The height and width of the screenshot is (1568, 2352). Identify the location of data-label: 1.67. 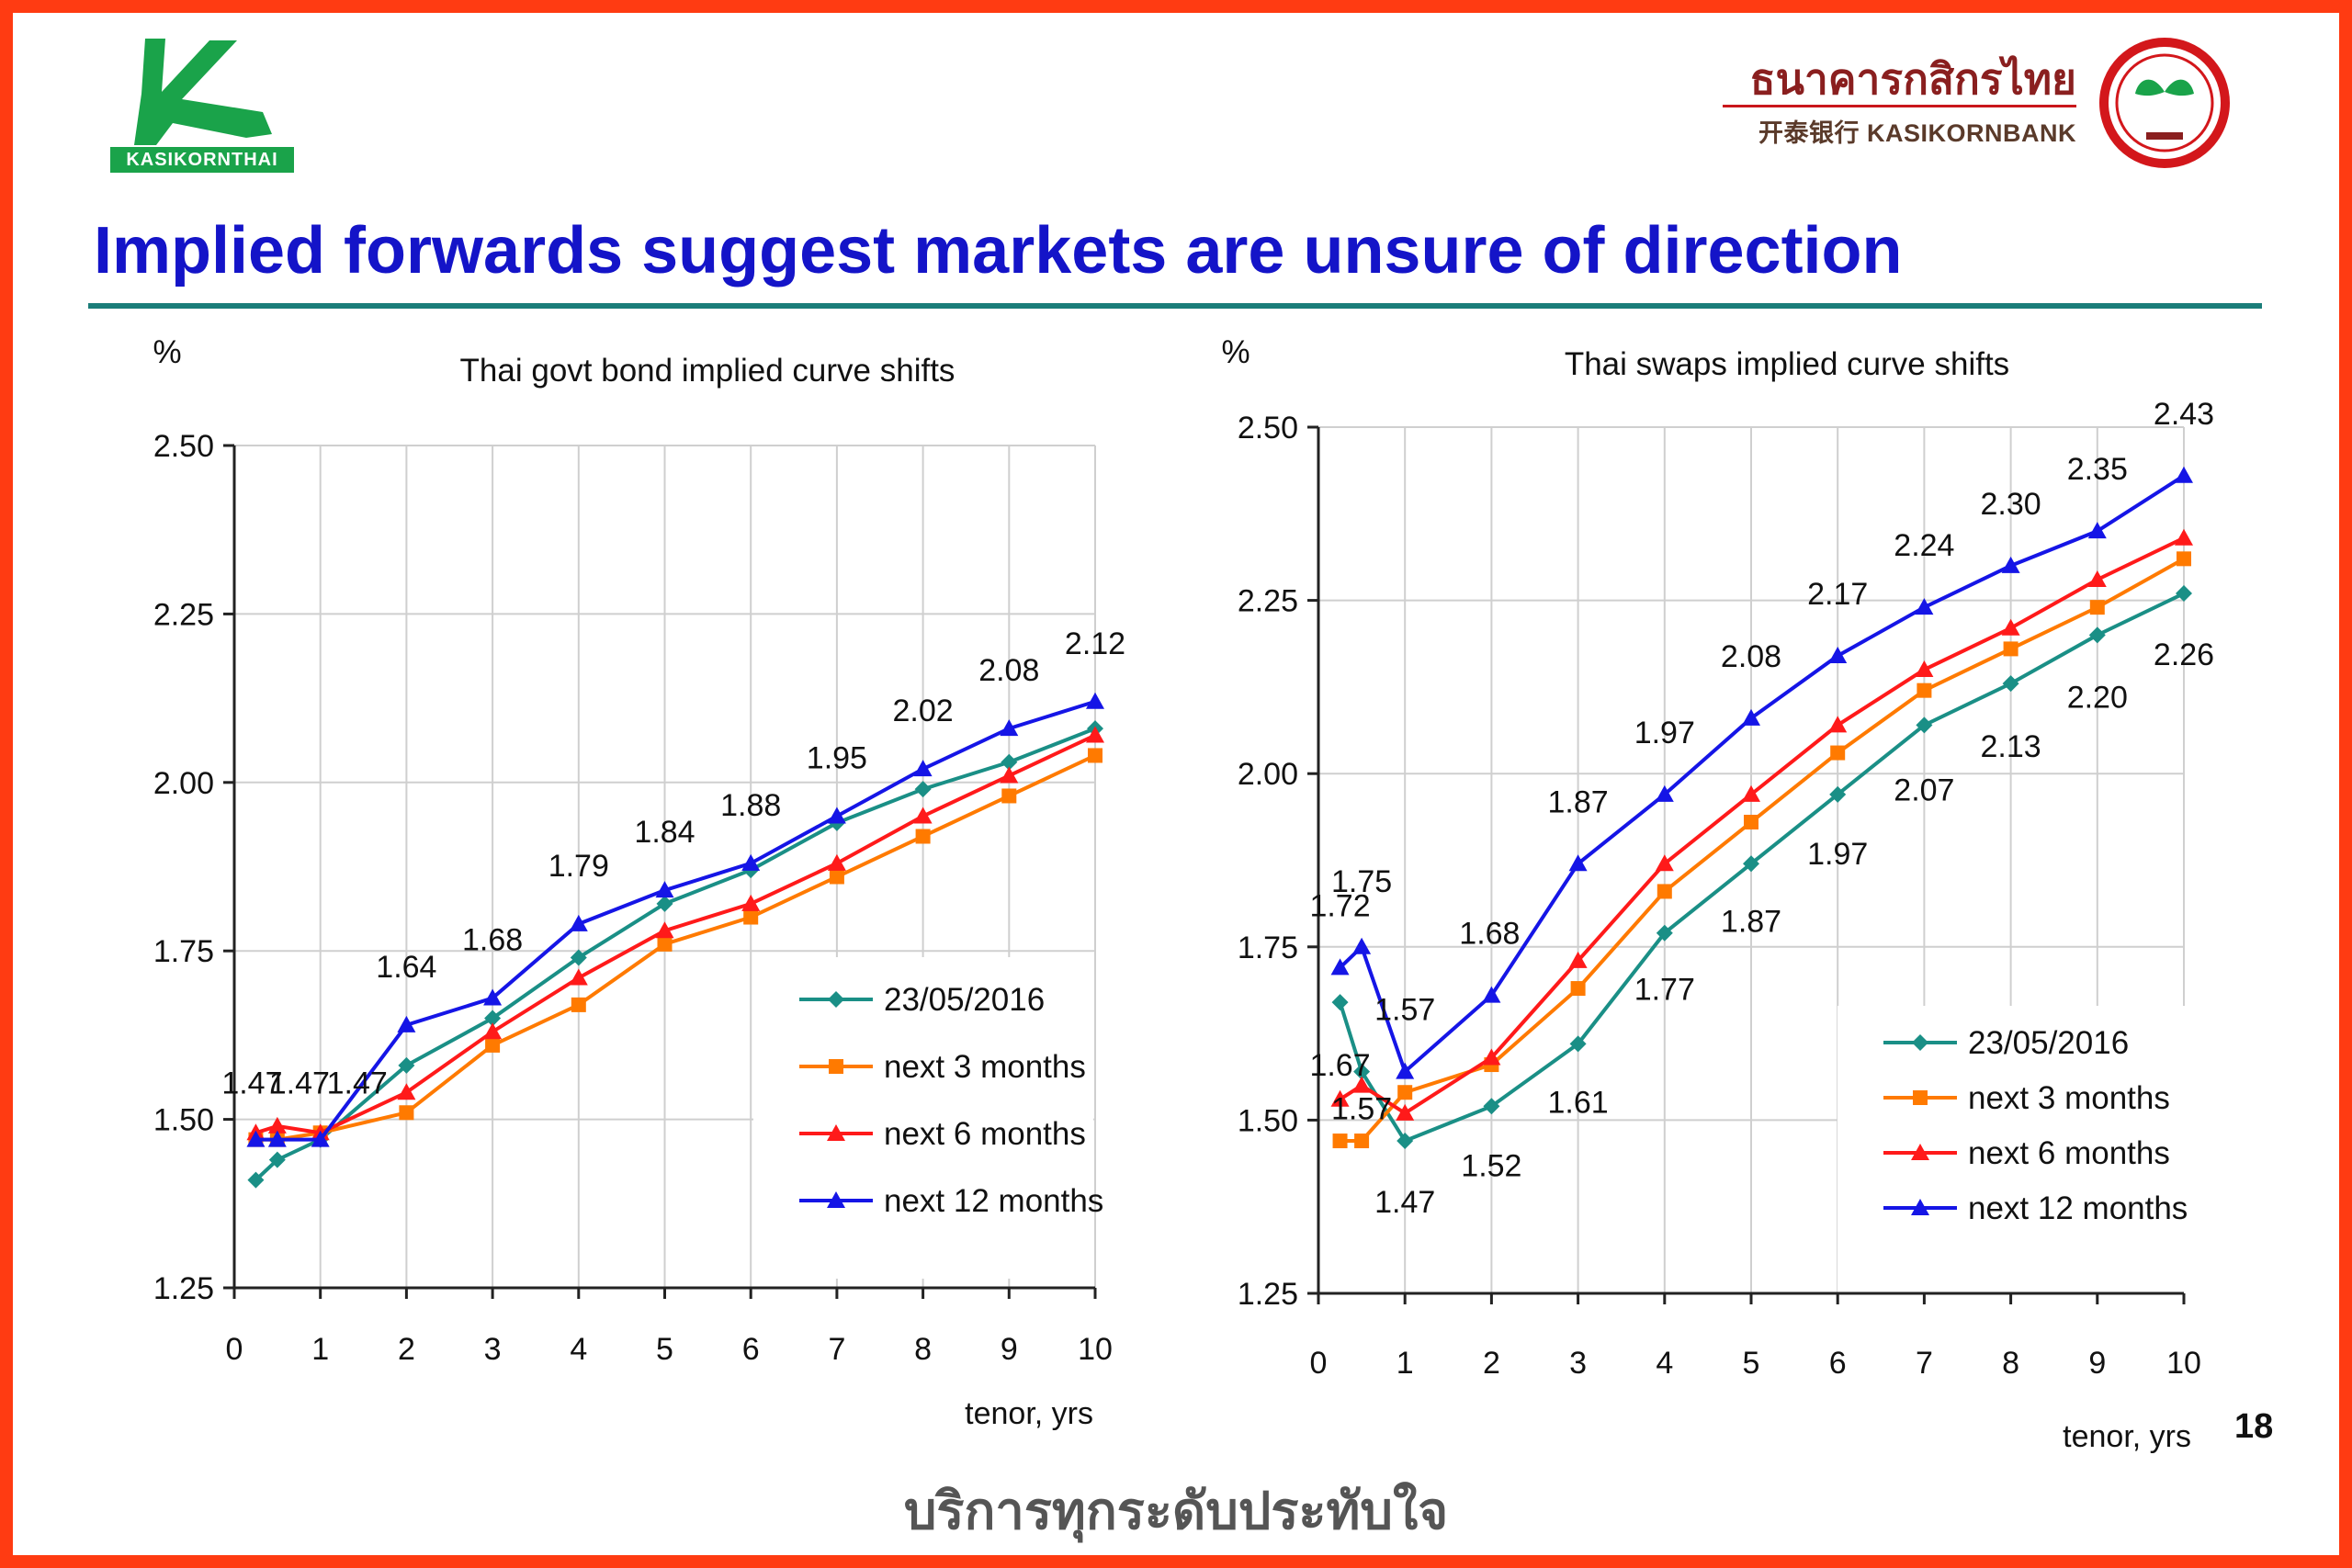
(1340, 1065).